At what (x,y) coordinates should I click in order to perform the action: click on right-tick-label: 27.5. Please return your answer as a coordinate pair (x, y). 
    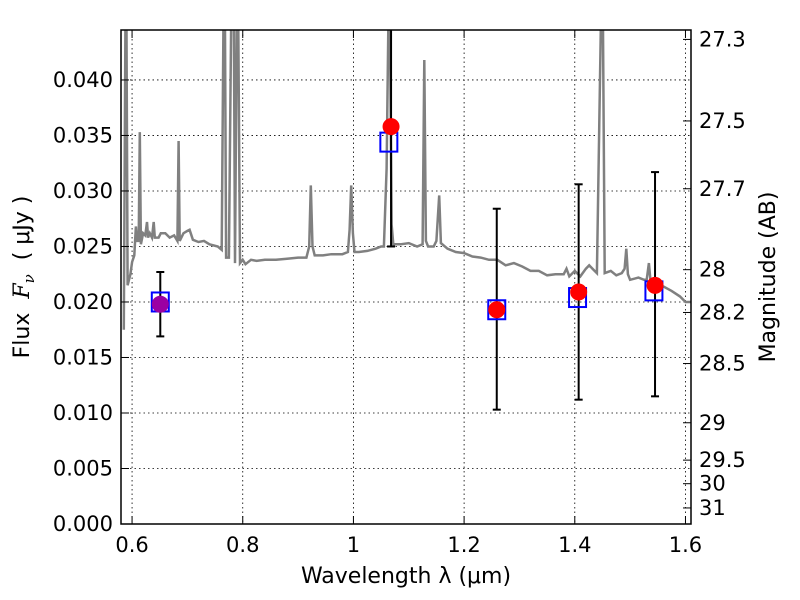
    Looking at the image, I should click on (722, 121).